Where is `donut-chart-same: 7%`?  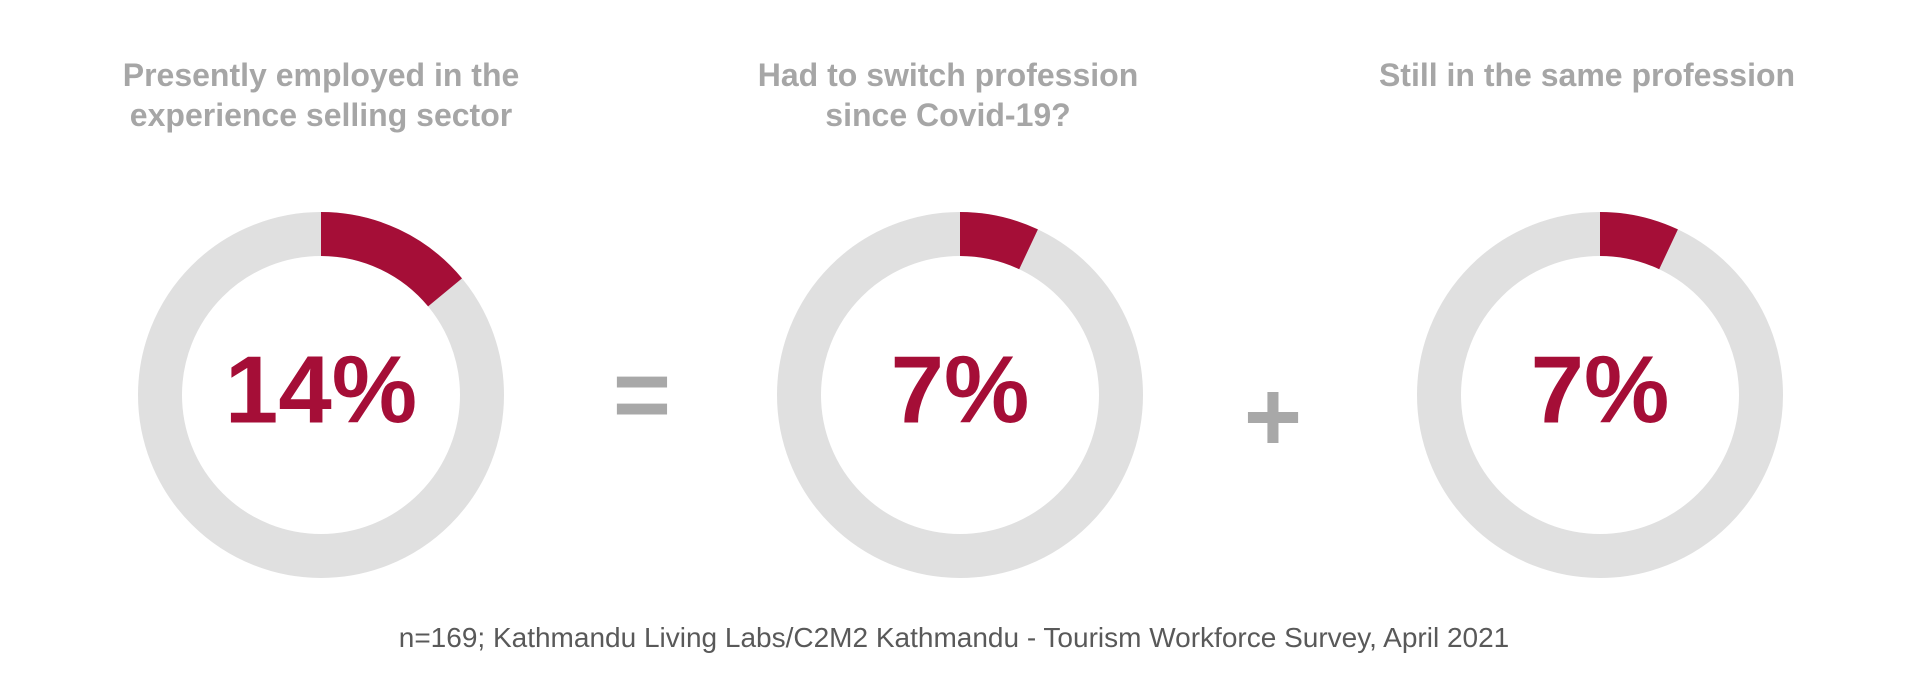 donut-chart-same: 7% is located at coordinates (1600, 395).